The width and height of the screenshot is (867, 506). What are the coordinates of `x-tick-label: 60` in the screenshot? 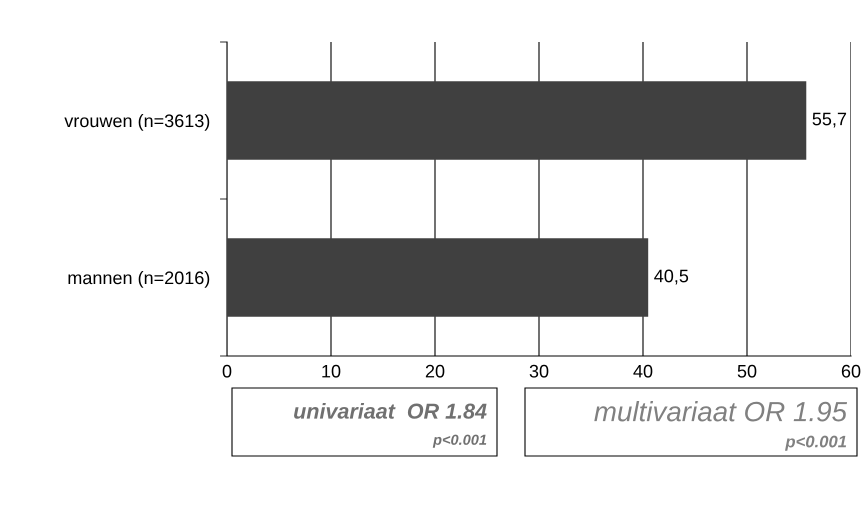 It's located at (851, 371).